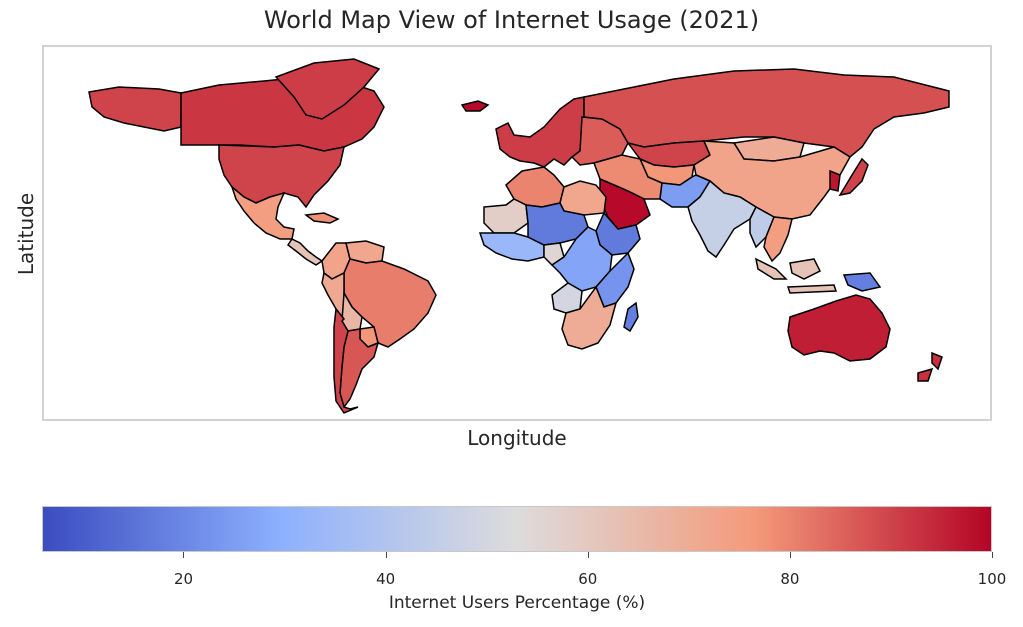 The width and height of the screenshot is (1023, 627). I want to click on colorbar-tick-label: 60, so click(588, 579).